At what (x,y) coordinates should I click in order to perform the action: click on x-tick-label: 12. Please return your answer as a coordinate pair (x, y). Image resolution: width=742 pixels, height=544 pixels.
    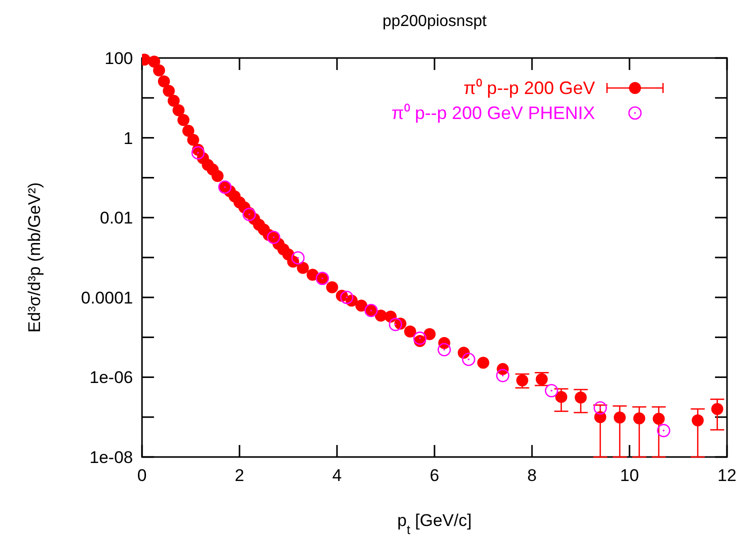
    Looking at the image, I should click on (727, 475).